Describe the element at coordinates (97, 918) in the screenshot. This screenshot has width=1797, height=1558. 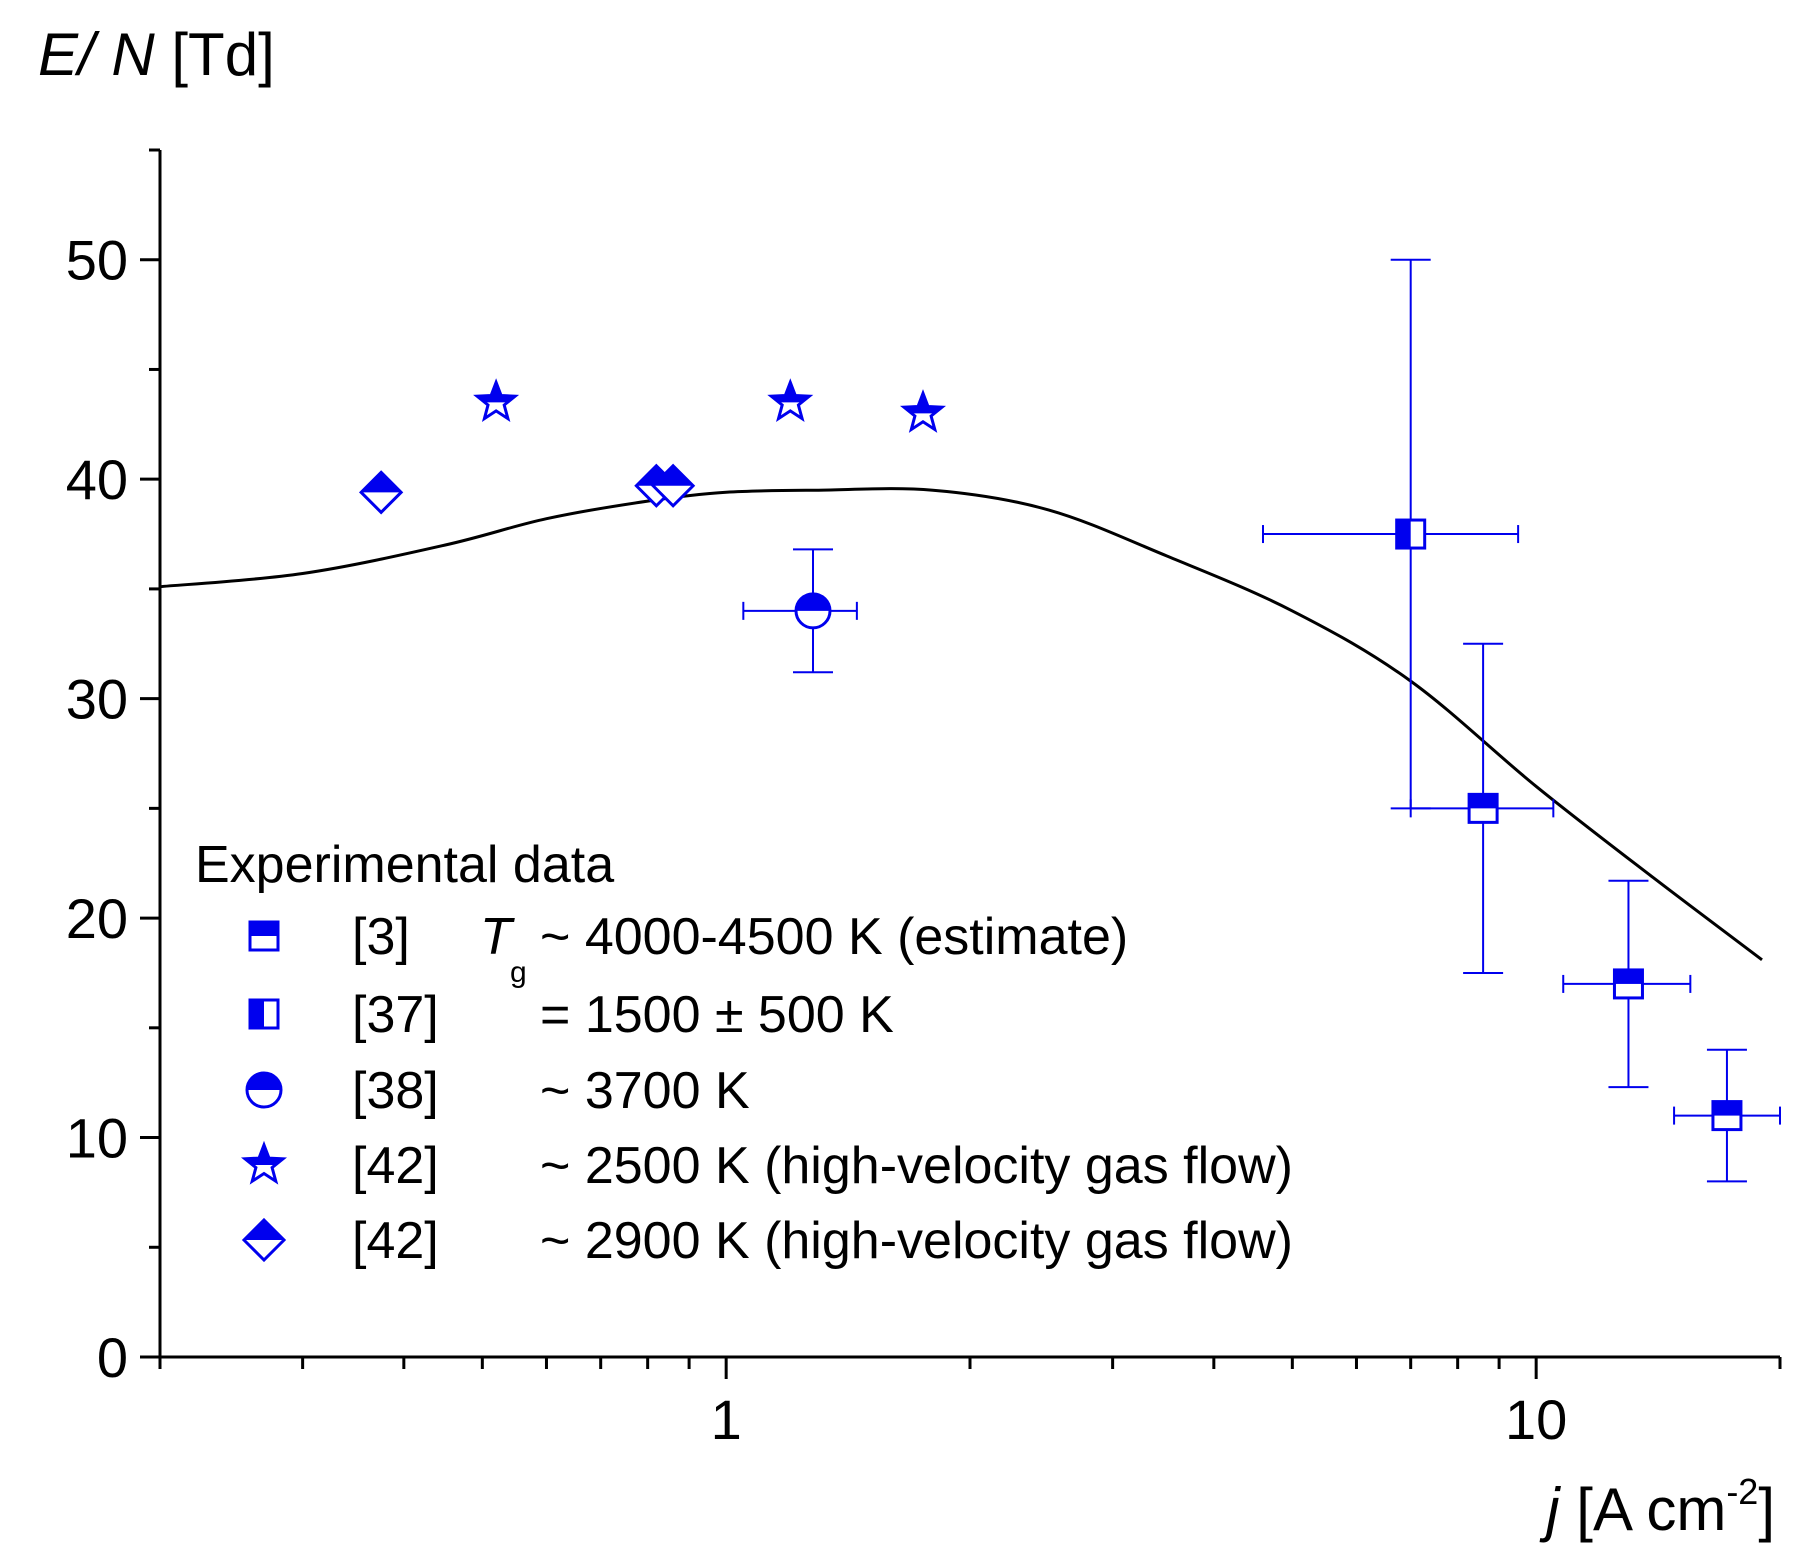
I see `y-tick-label: 20` at that location.